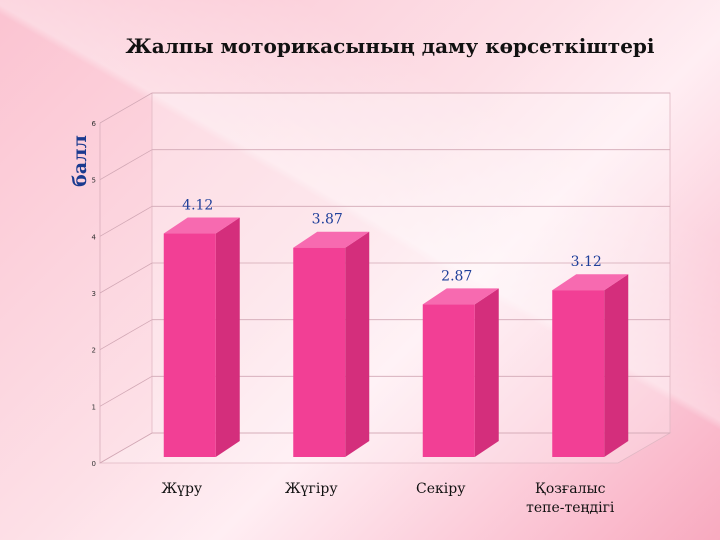 The image size is (720, 540). I want to click on x-tick-label: Секіру, so click(441, 489).